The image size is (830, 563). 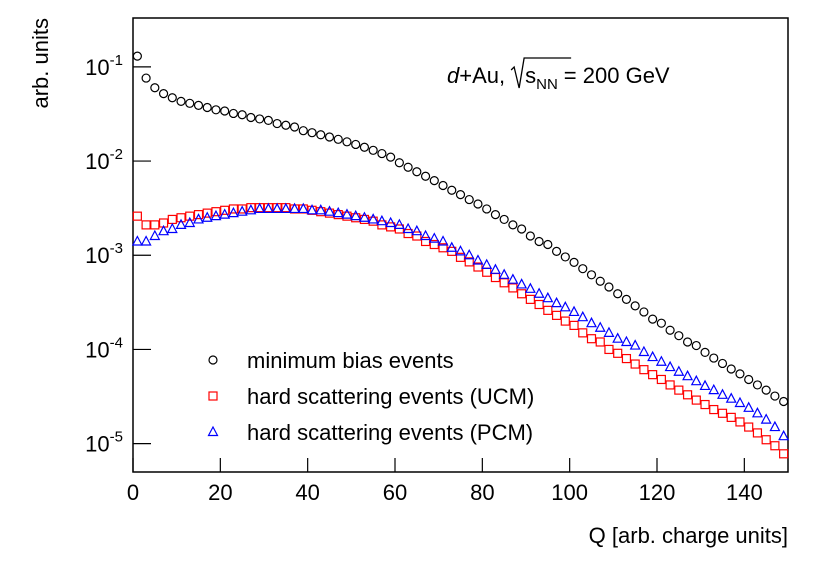 What do you see at coordinates (116, 248) in the screenshot?
I see `y-tick-exponent: -3` at bounding box center [116, 248].